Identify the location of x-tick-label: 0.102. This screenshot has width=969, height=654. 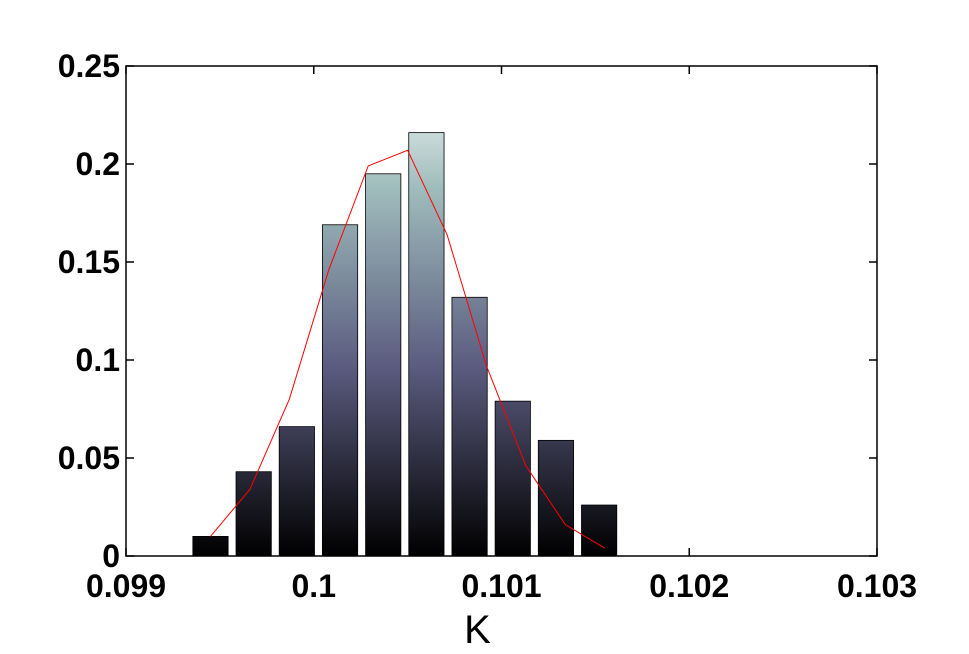
(689, 586).